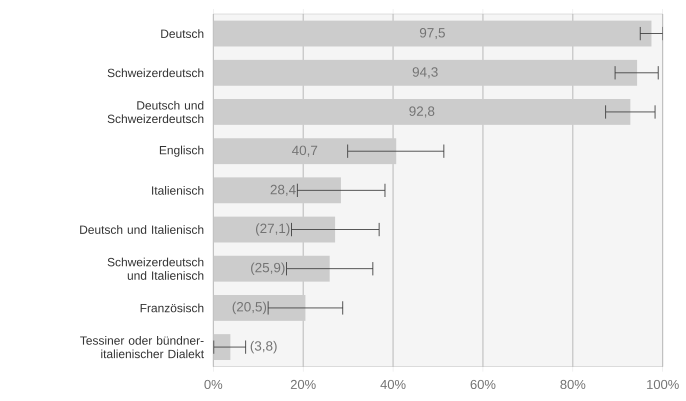 This screenshot has height=401, width=686. Describe the element at coordinates (156, 269) in the screenshot. I see `y-tick-label: Schweizerdeutsch und Italienisch` at that location.